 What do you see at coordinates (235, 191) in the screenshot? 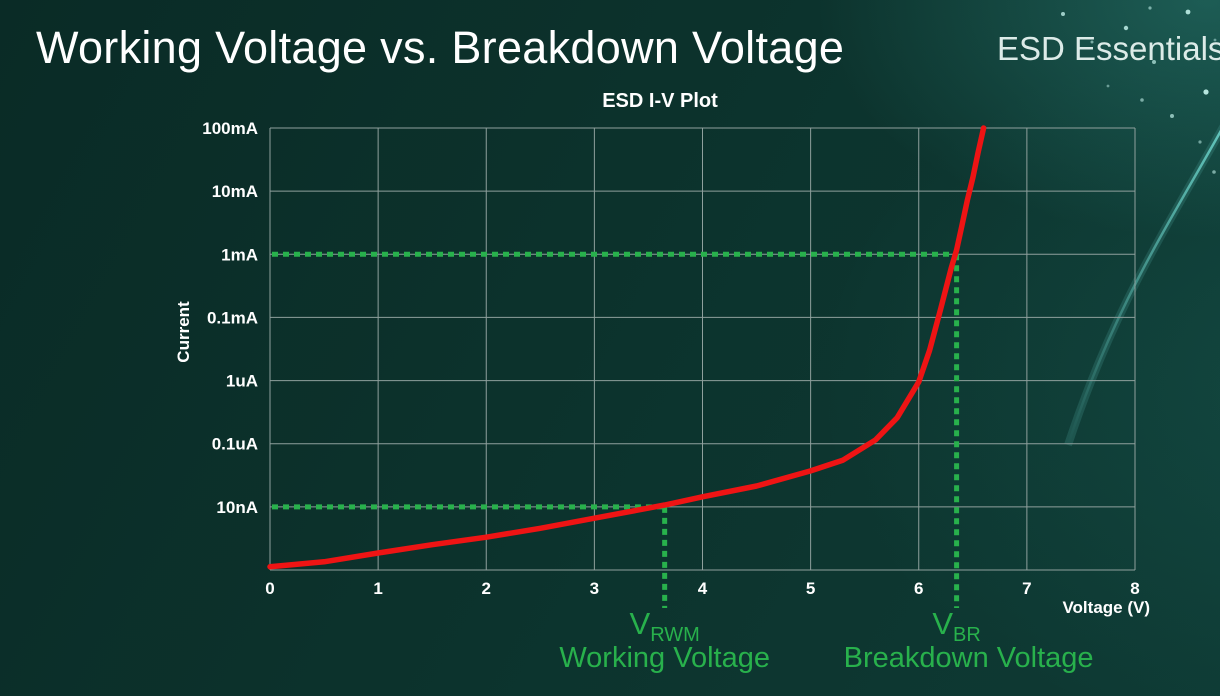
I see `y-tick-label: 10mA` at bounding box center [235, 191].